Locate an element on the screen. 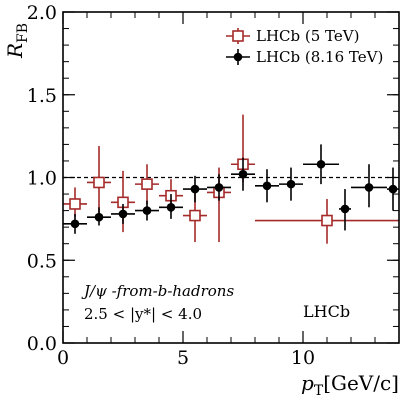  x-tick-label: 0 is located at coordinates (63, 358).